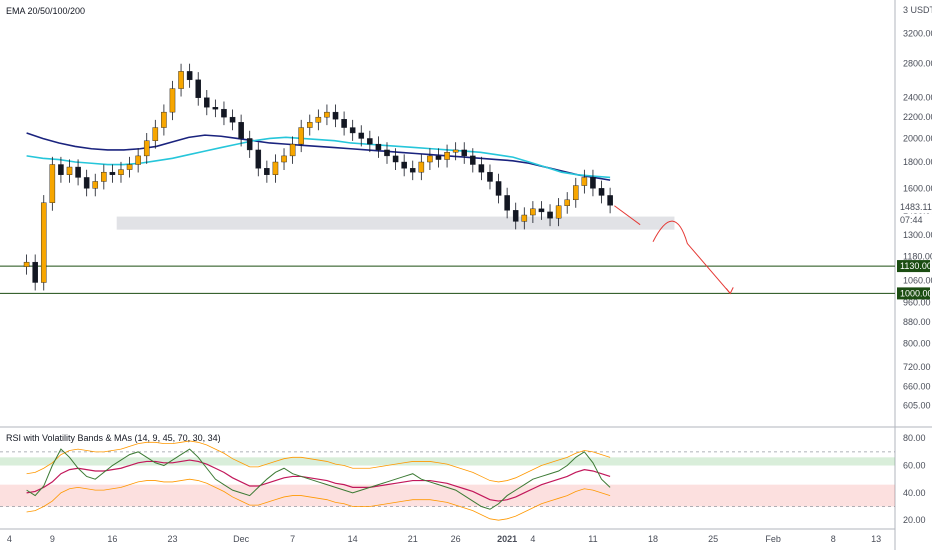  Describe the element at coordinates (917, 33) in the screenshot. I see `price-tick-16: 3200.00` at that location.